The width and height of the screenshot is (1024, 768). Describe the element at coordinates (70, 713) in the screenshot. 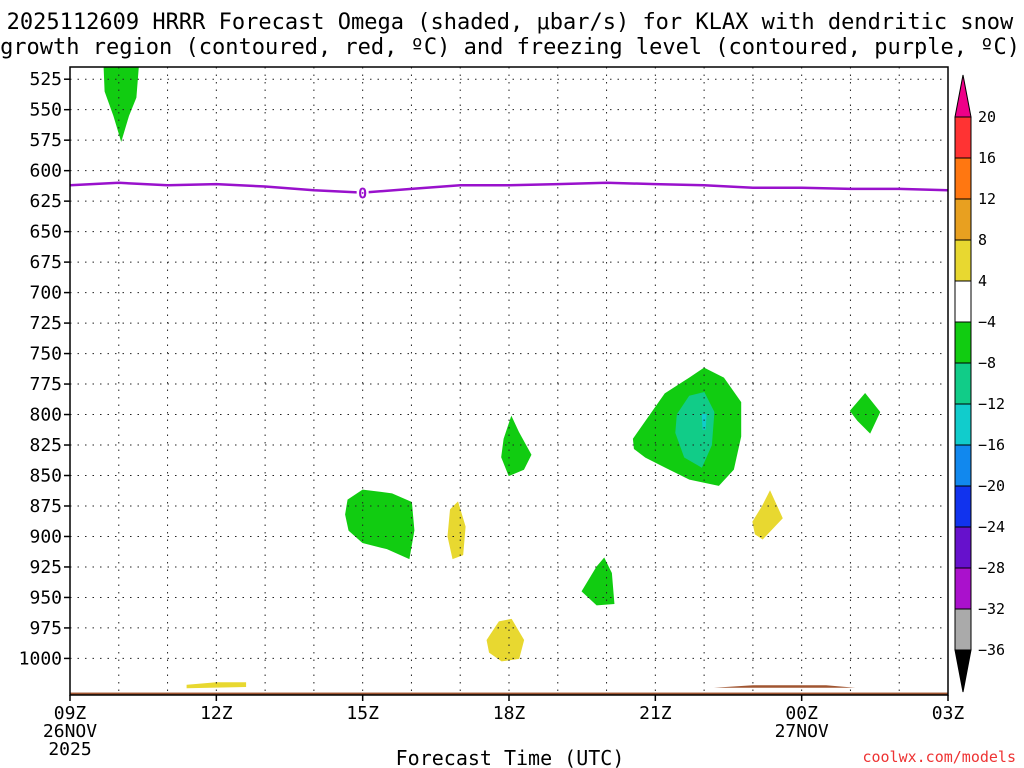

I see `x-tick-label-09Z: 09Z` at that location.